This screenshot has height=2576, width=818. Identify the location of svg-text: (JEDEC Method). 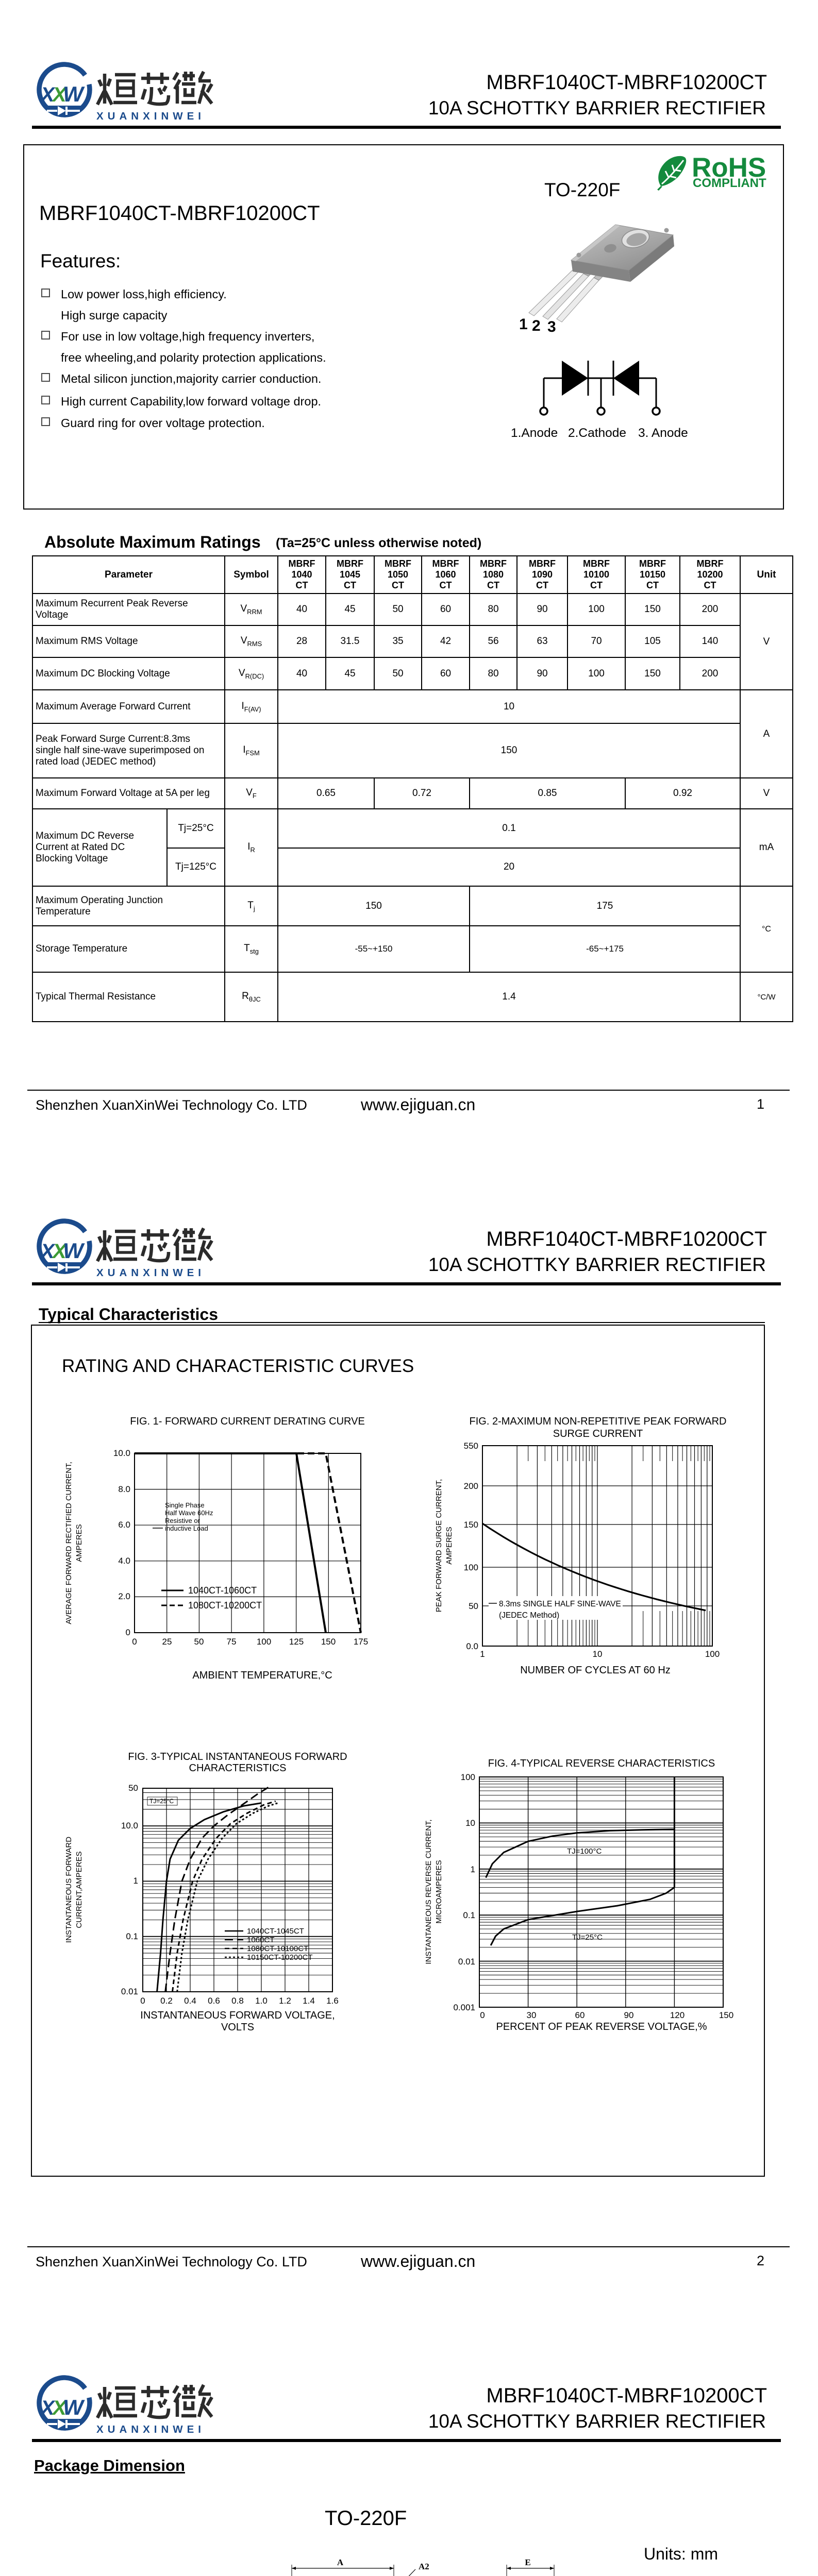
(529, 1615).